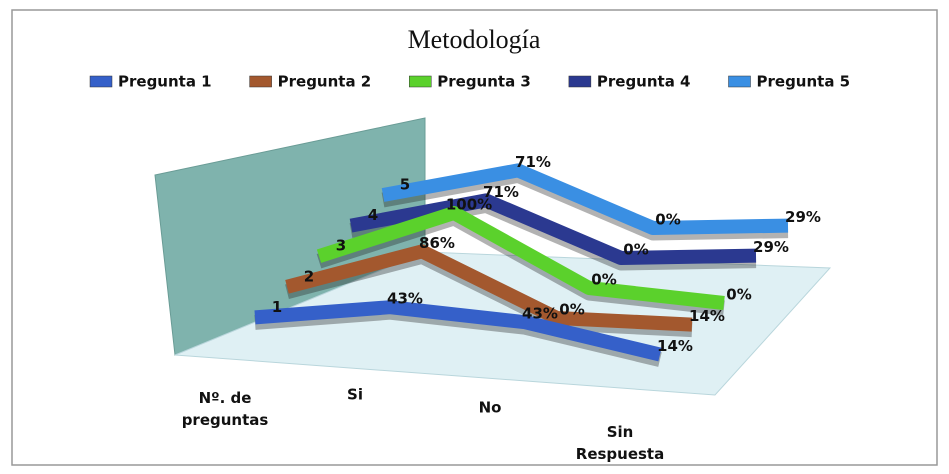 The height and width of the screenshot is (474, 949). Describe the element at coordinates (644, 82) in the screenshot. I see `legend-label: Pregunta 4` at that location.